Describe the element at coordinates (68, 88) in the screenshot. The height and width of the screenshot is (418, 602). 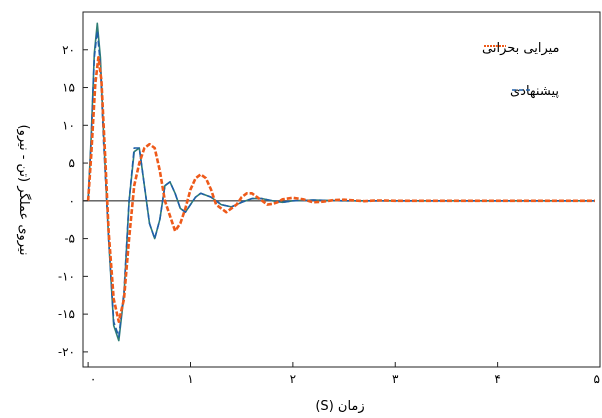
I see `y-tick-label: ۱۵` at that location.